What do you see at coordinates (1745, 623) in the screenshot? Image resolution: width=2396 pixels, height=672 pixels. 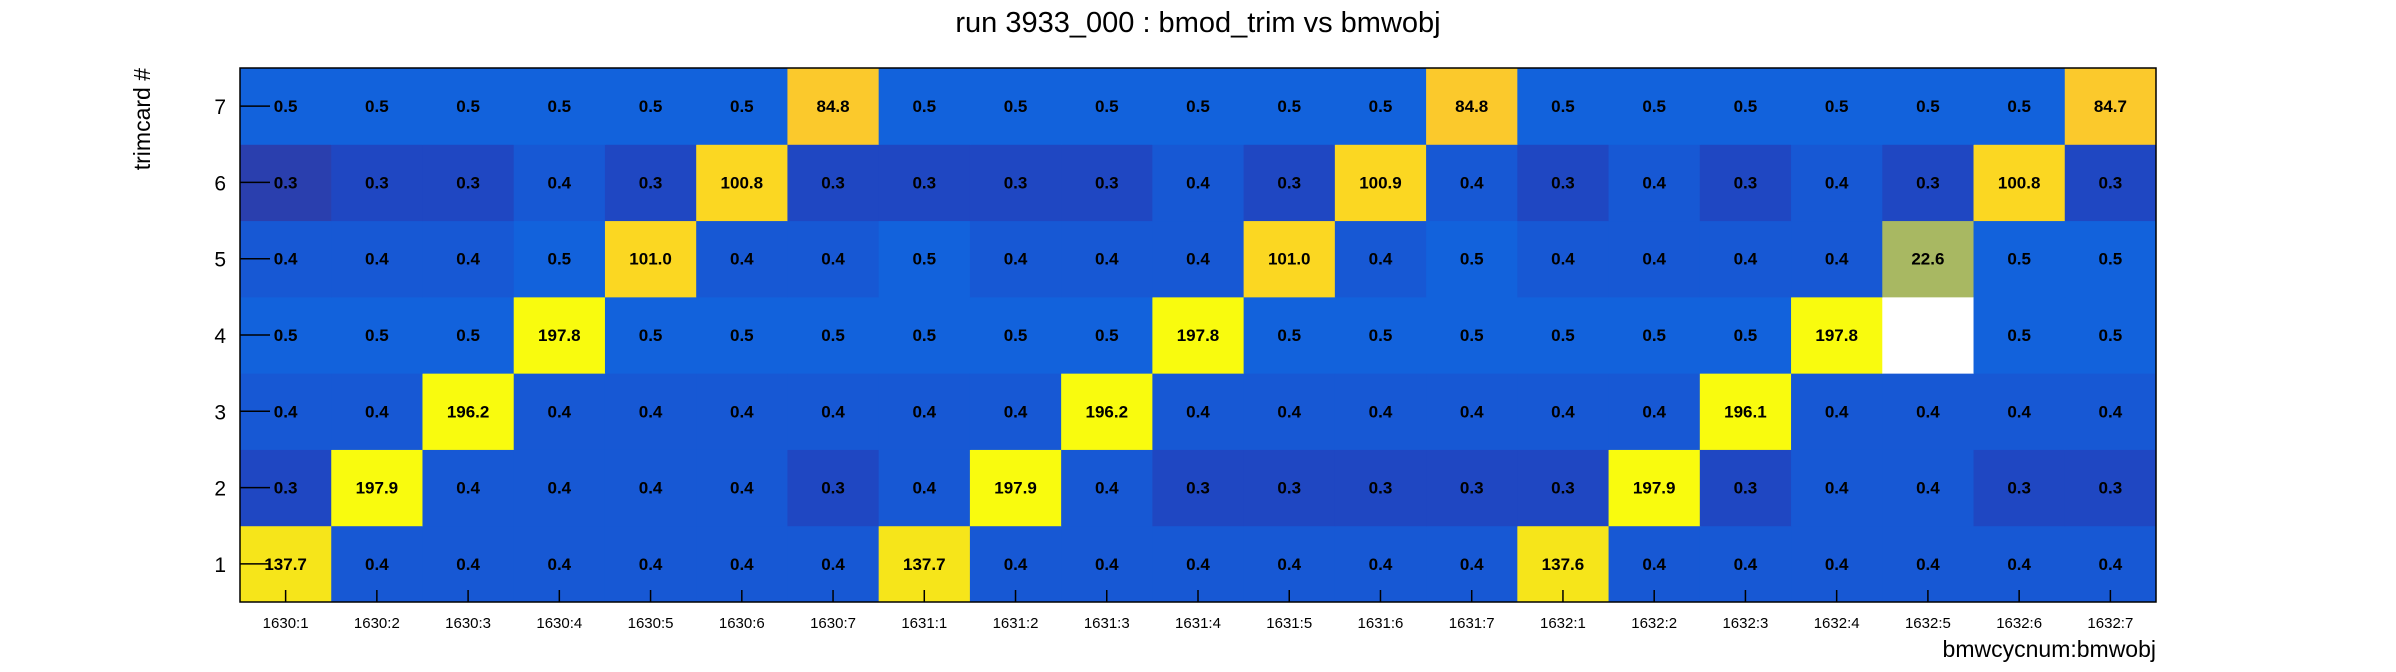 I see `x-tick-label: 1632:3` at bounding box center [1745, 623].